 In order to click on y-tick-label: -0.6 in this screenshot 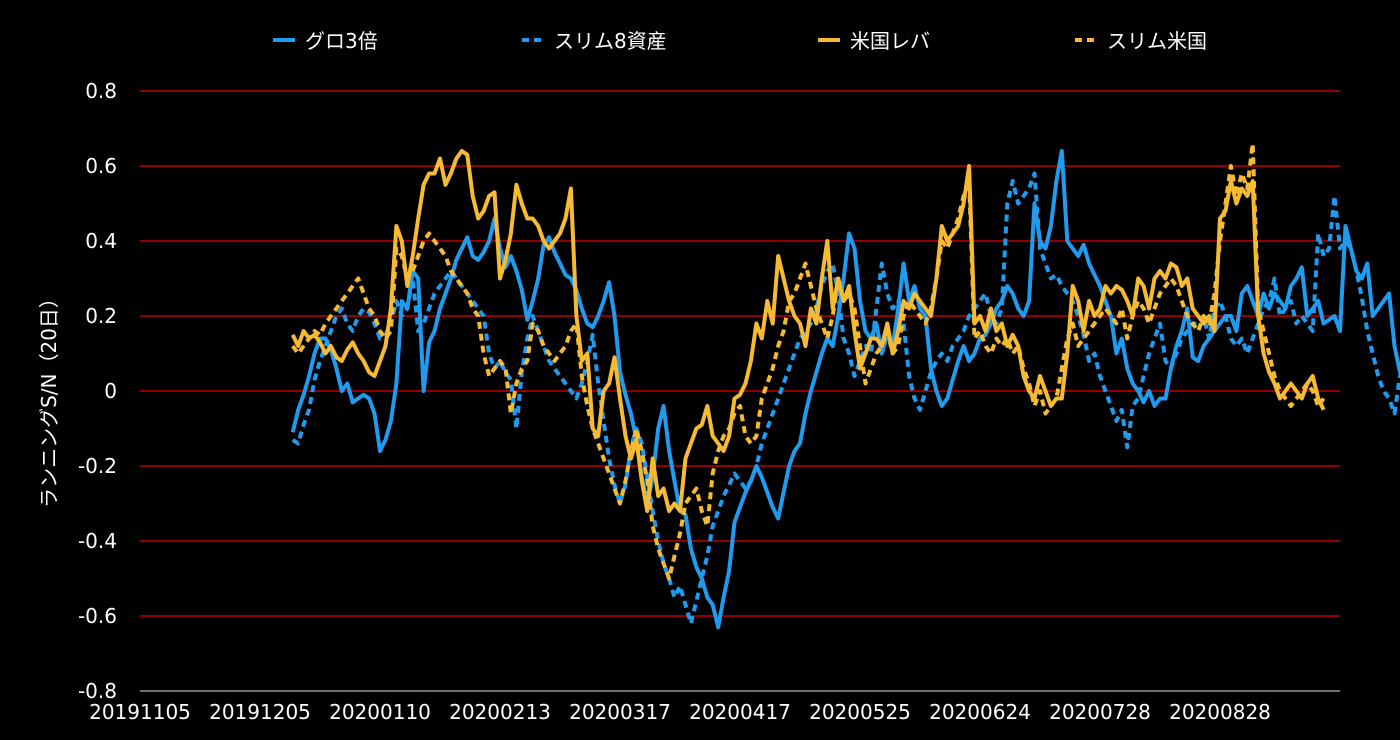, I will do `click(97, 616)`.